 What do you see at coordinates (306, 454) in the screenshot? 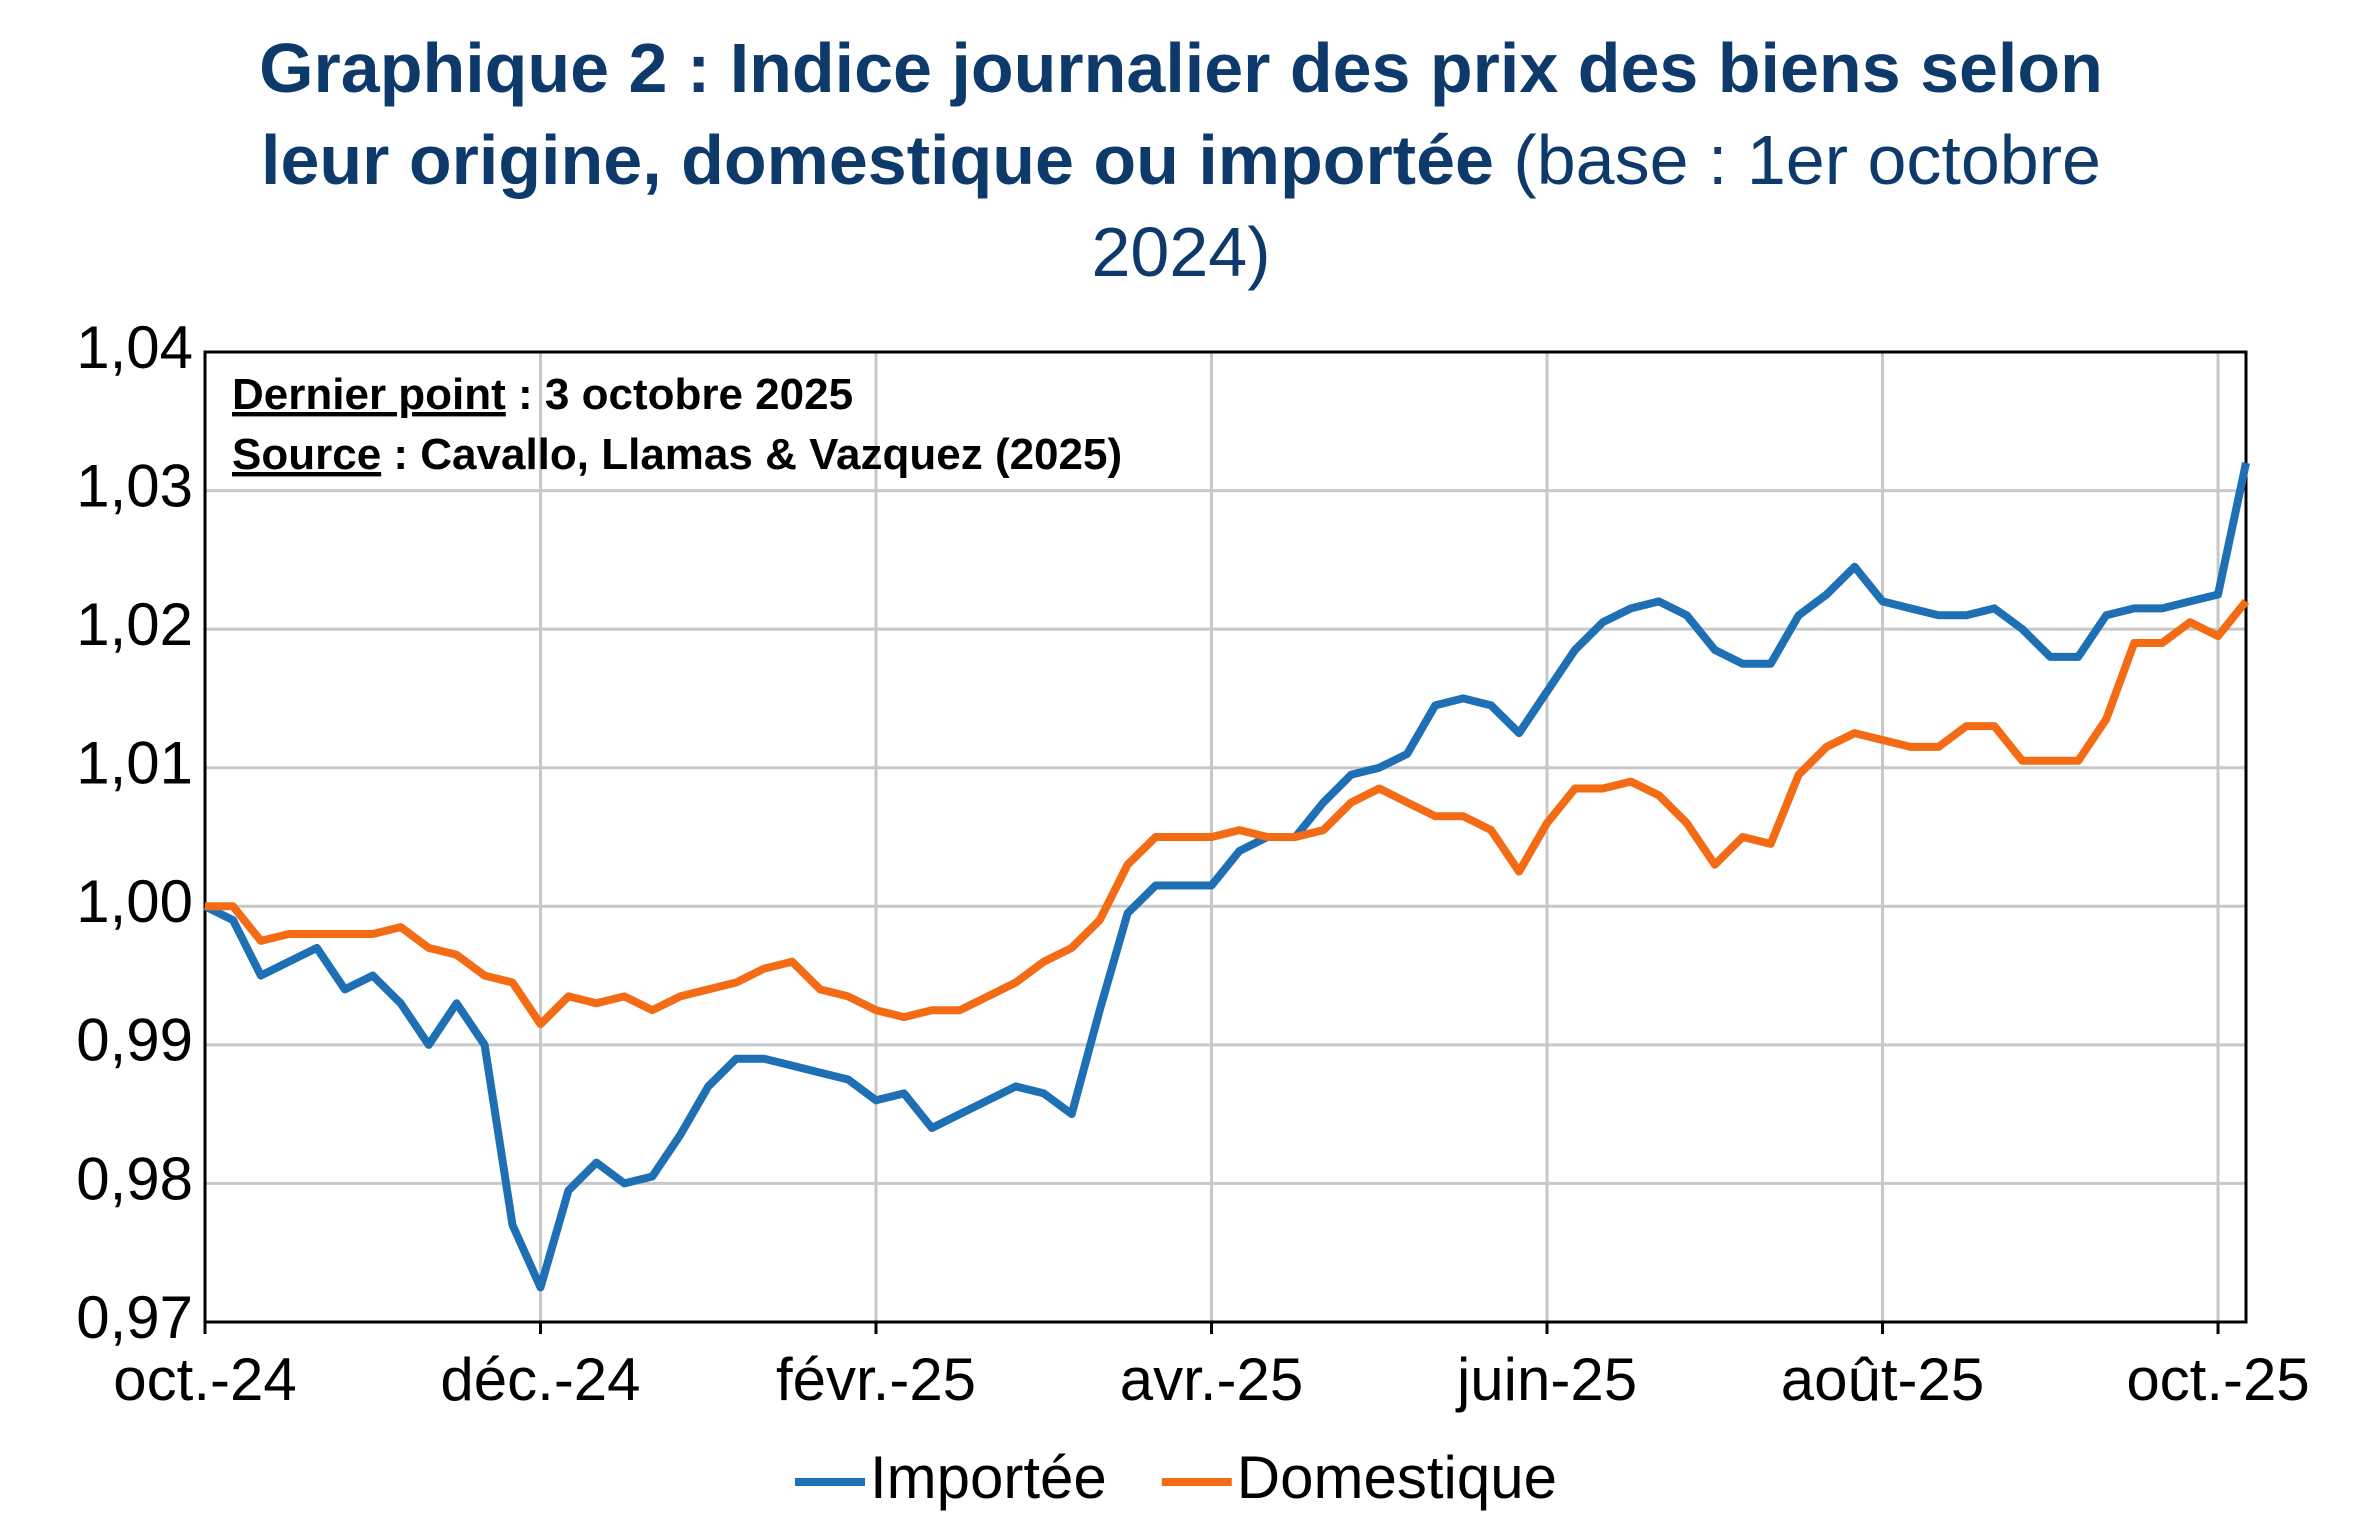
I see `annotation-label: Source` at bounding box center [306, 454].